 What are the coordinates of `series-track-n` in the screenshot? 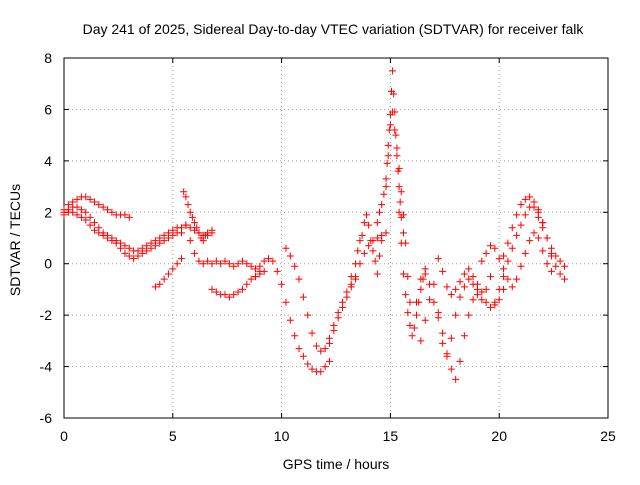 It's located at (412, 274).